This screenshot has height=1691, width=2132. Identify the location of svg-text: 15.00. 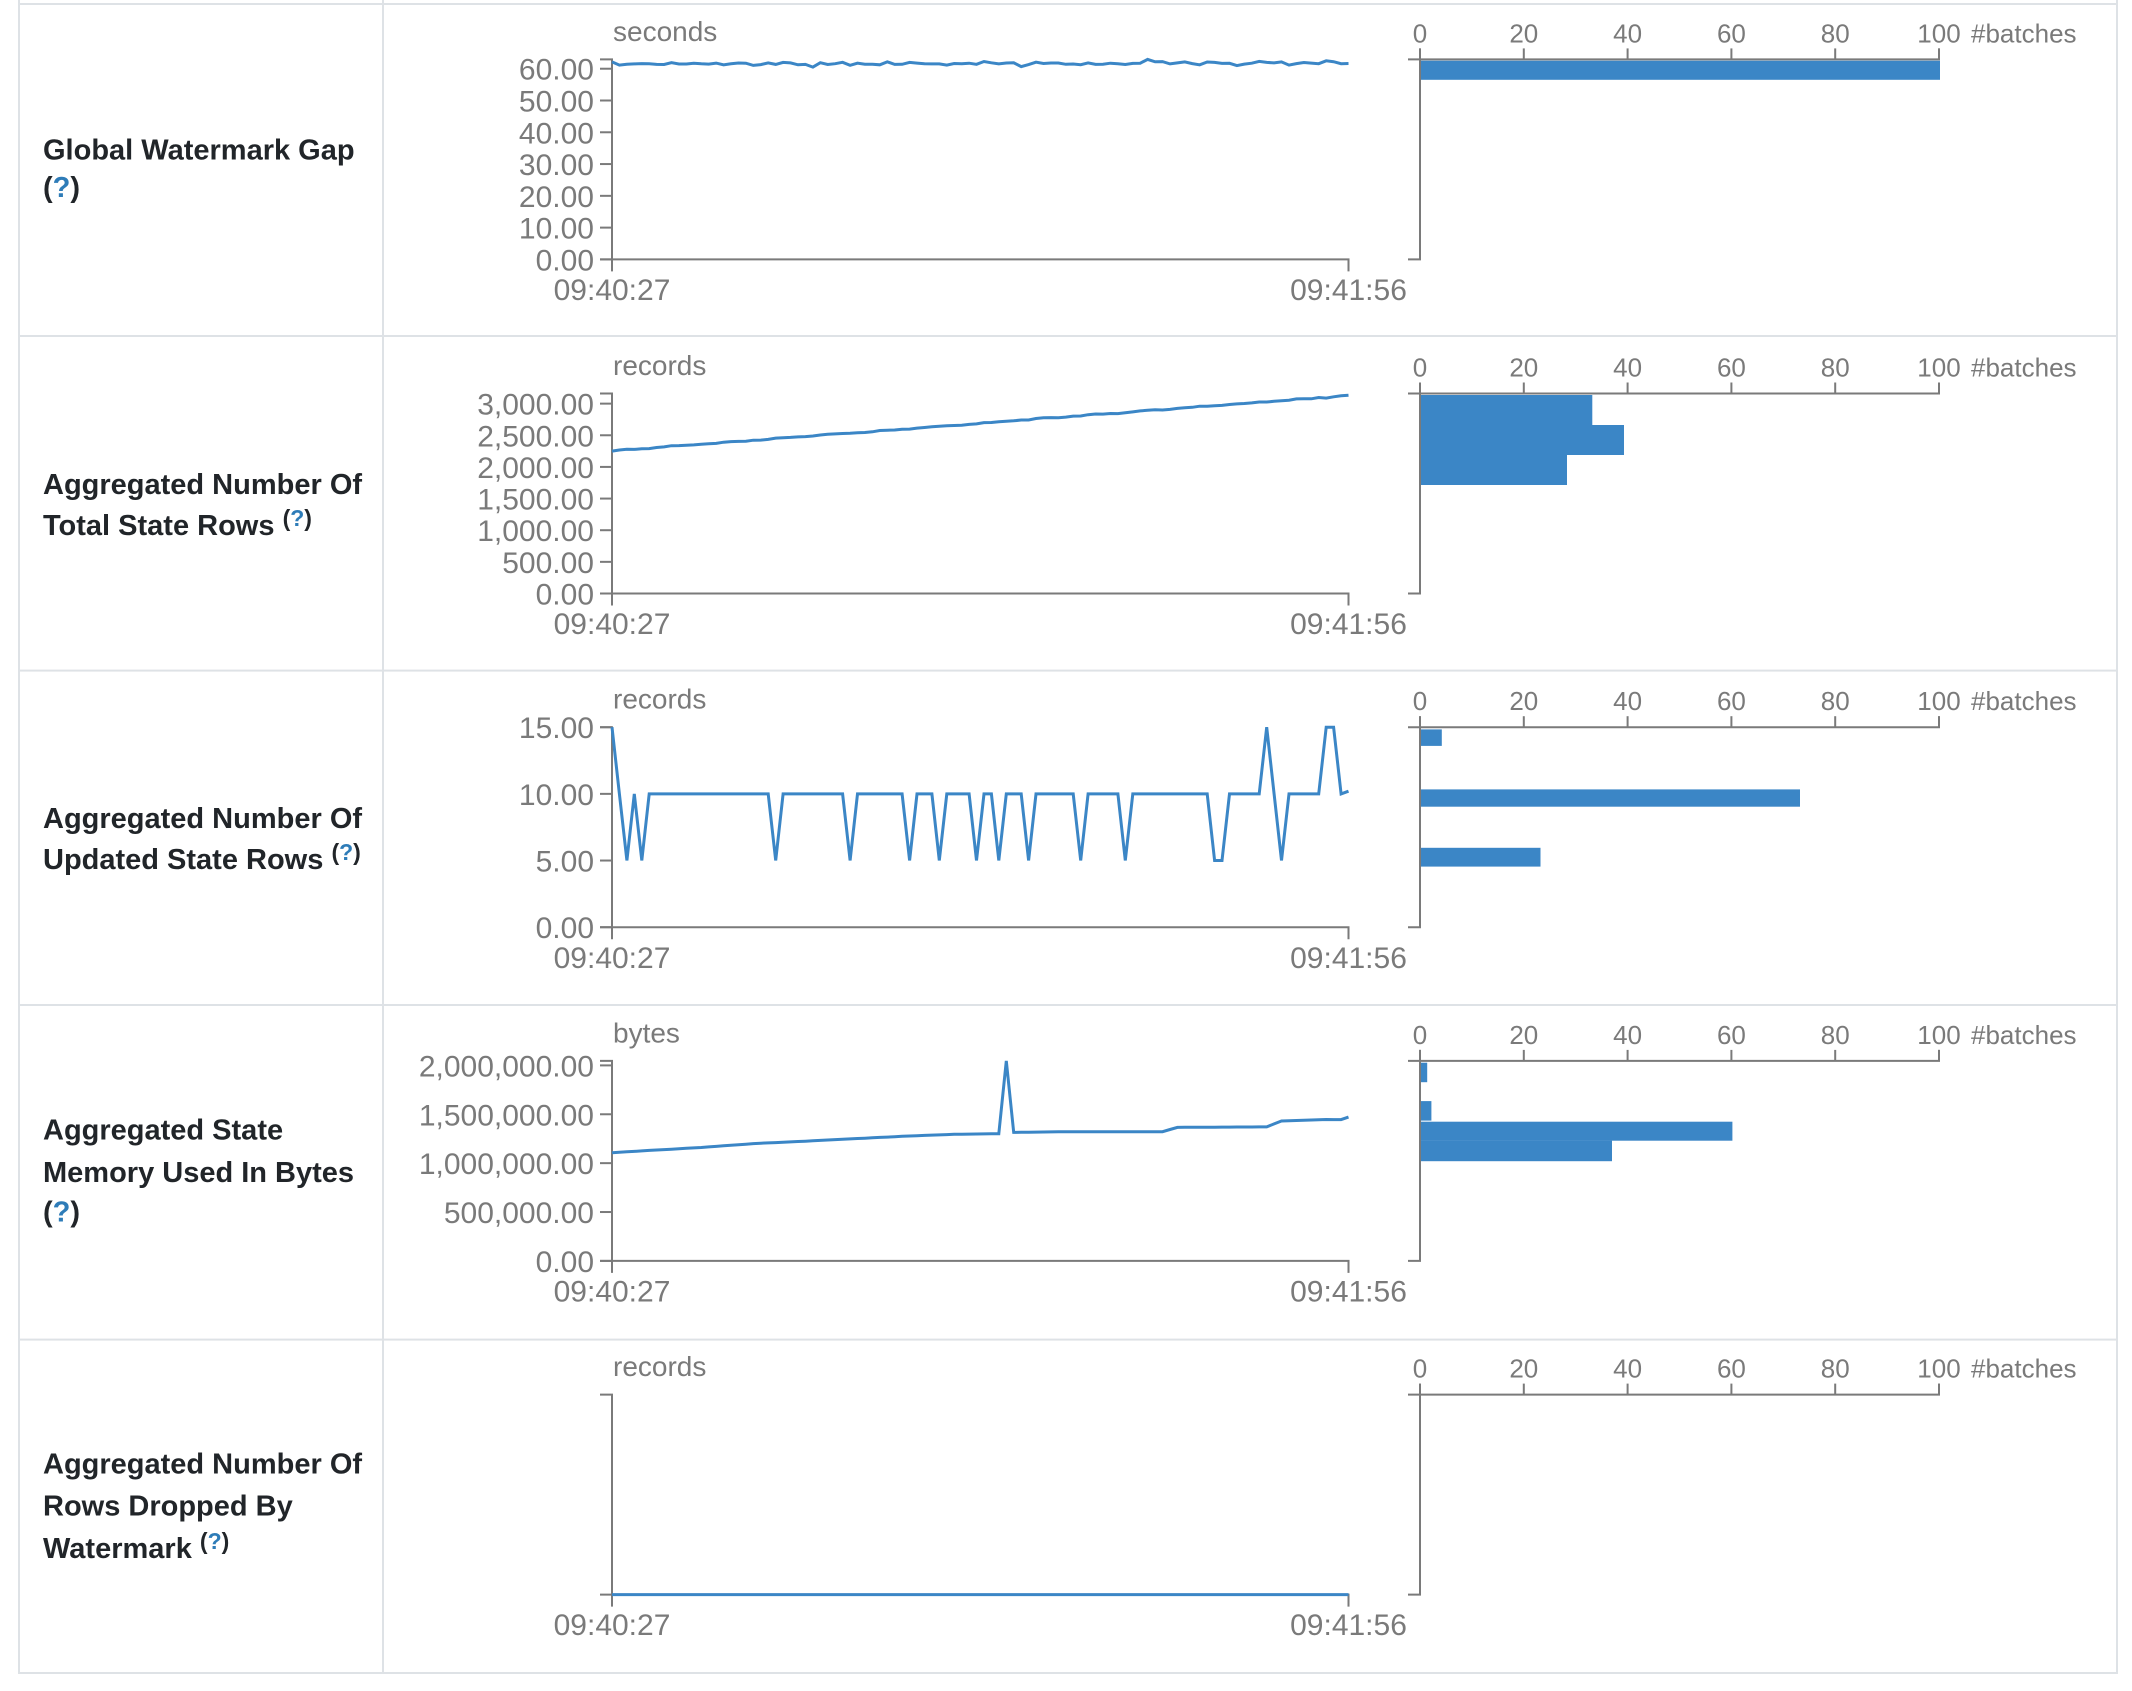
(556, 728).